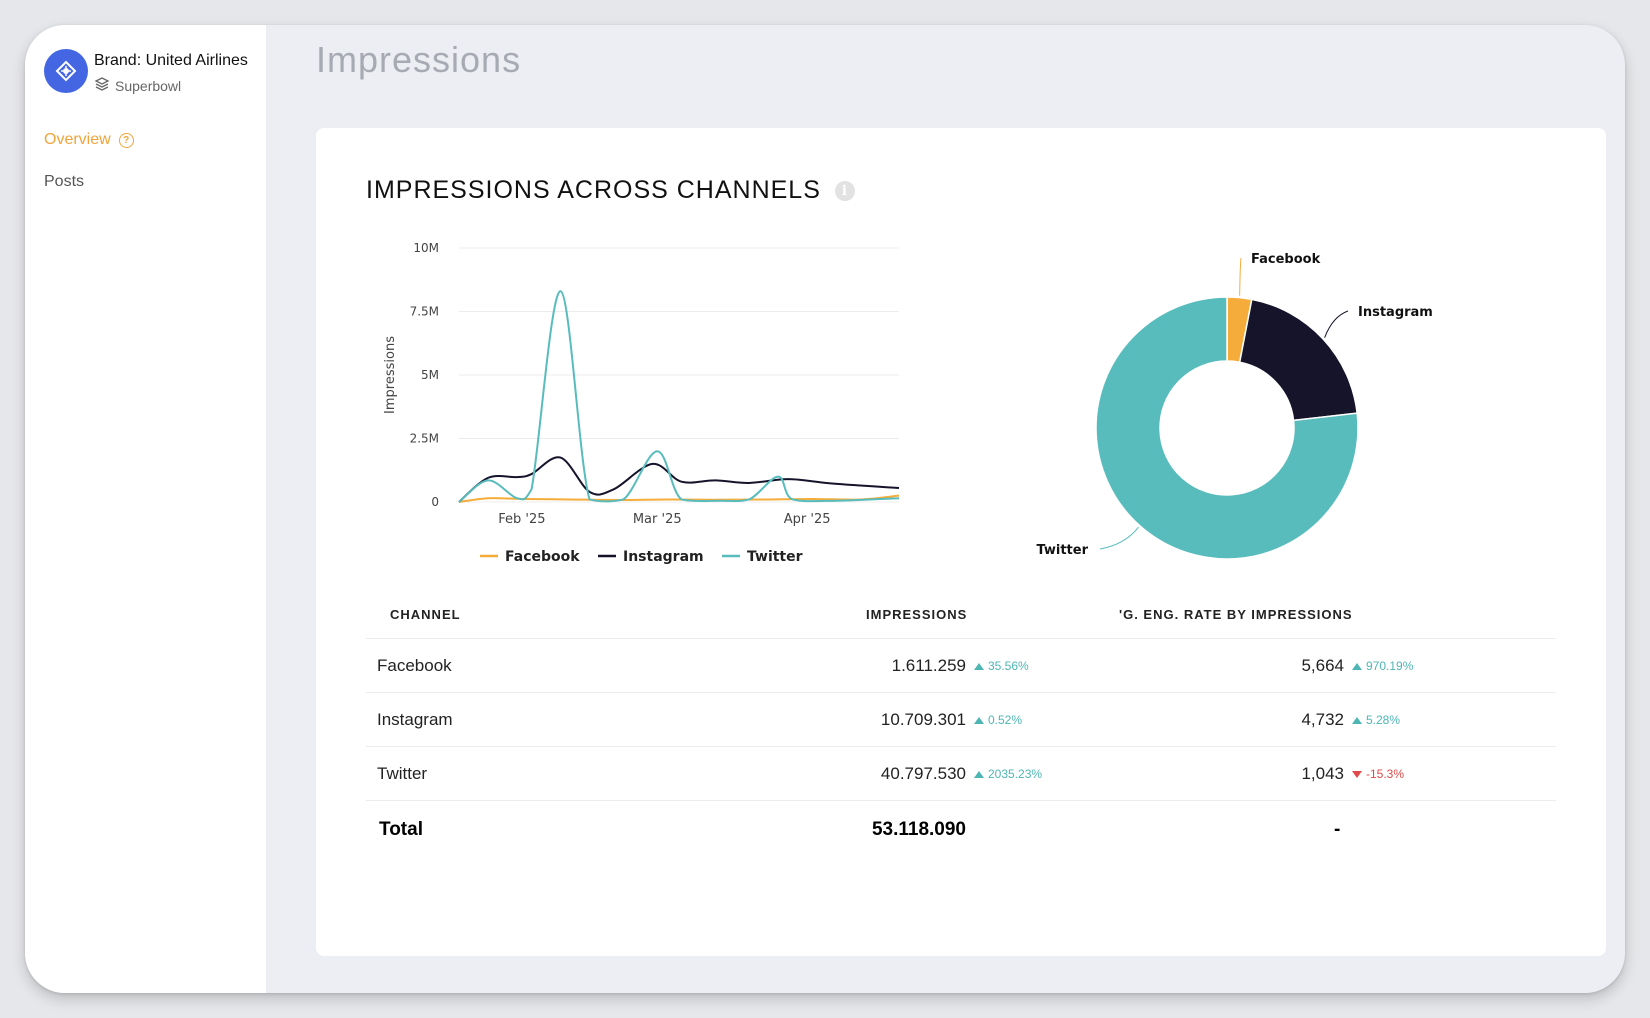 The image size is (1650, 1018). Describe the element at coordinates (424, 312) in the screenshot. I see `y-tick-label: 7.5M` at that location.